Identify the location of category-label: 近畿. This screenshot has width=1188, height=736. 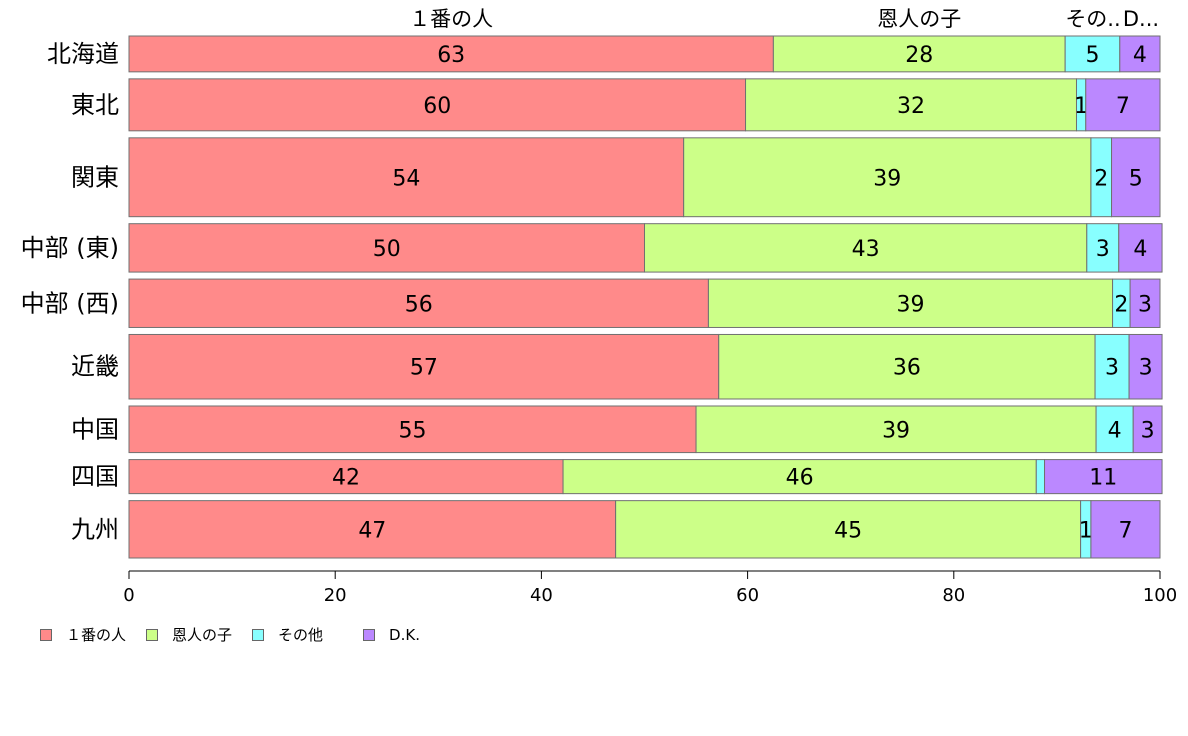
(95, 367).